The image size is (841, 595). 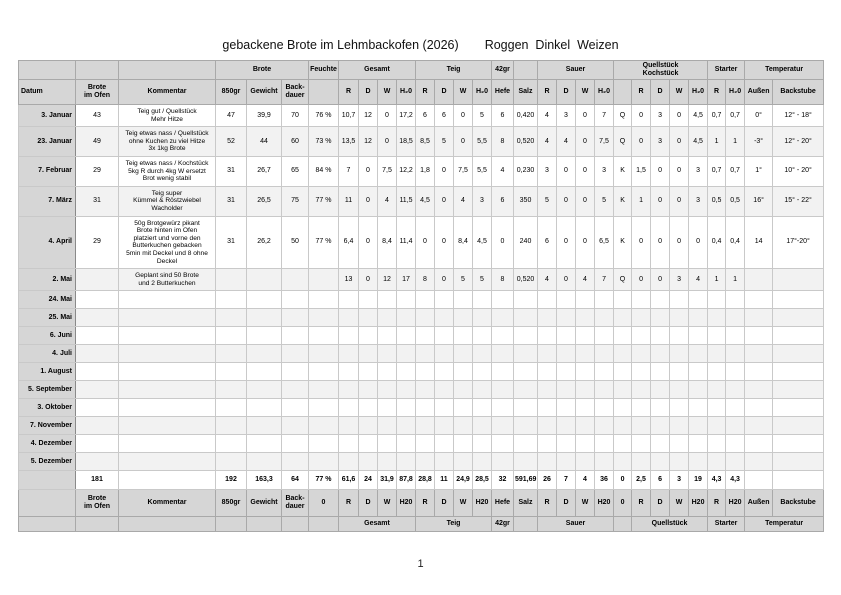 I want to click on value-cell: 0,4, so click(x=735, y=242).